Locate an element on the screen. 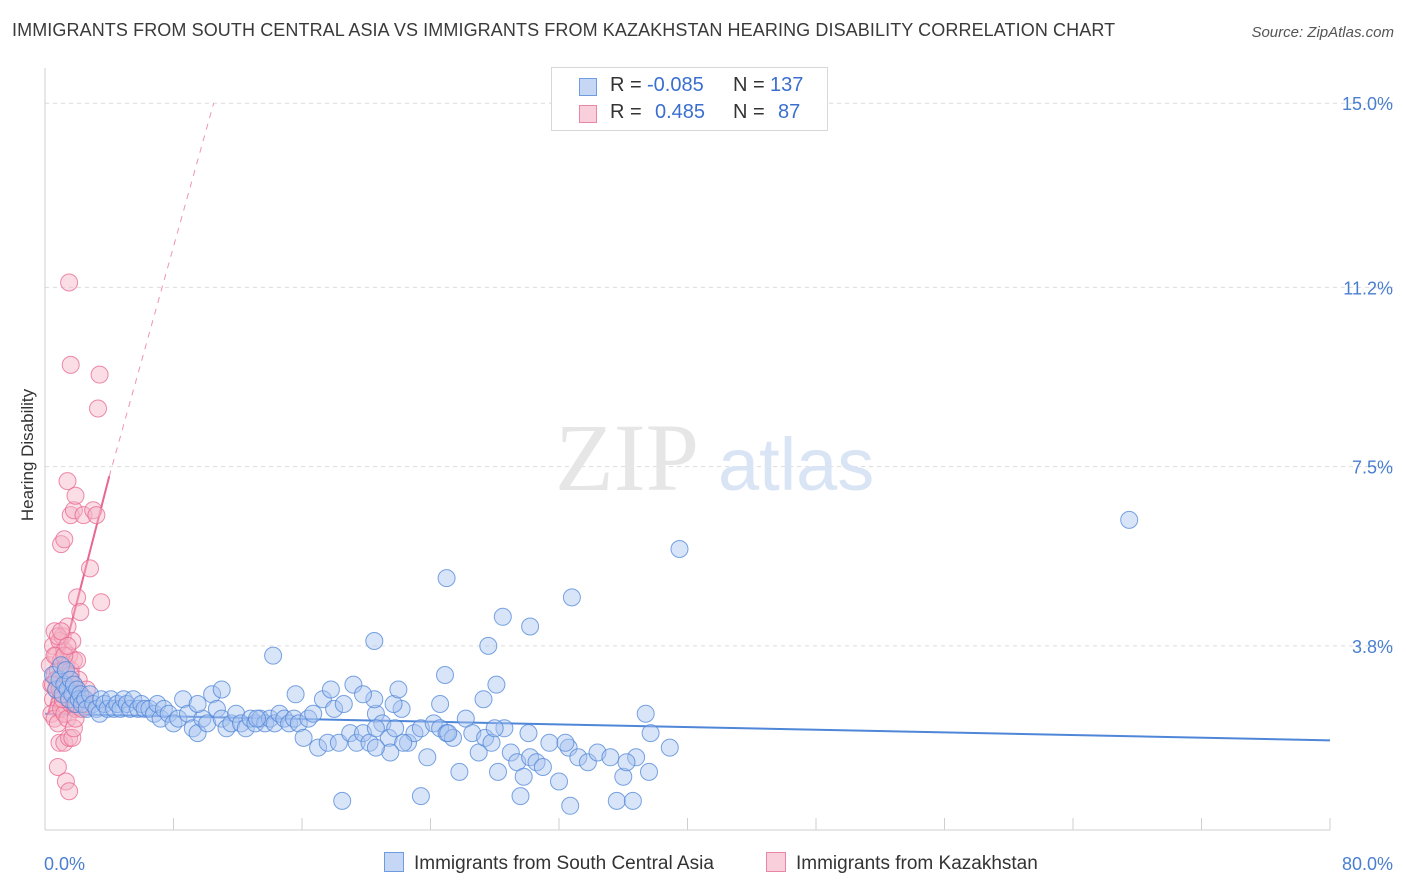  legend-label: Immigrants from South Central Asia is located at coordinates (564, 863).